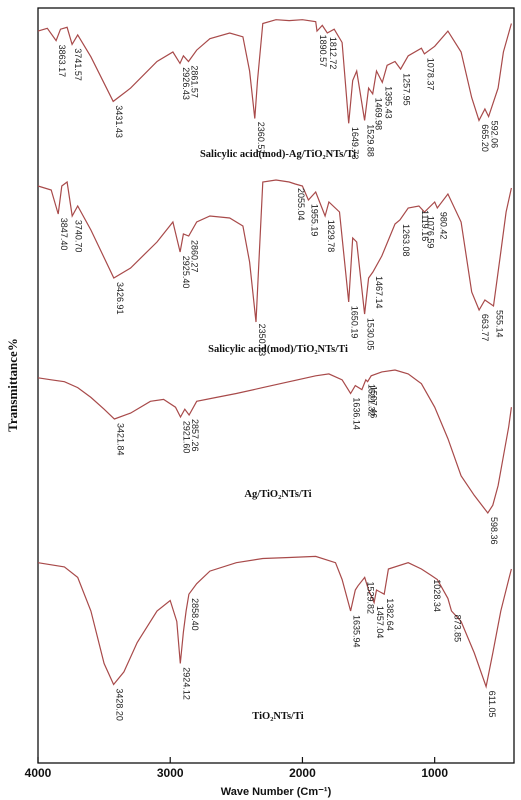  I want to click on x-axis-ticks: 4000 3000 2000 1000, so click(236, 768).